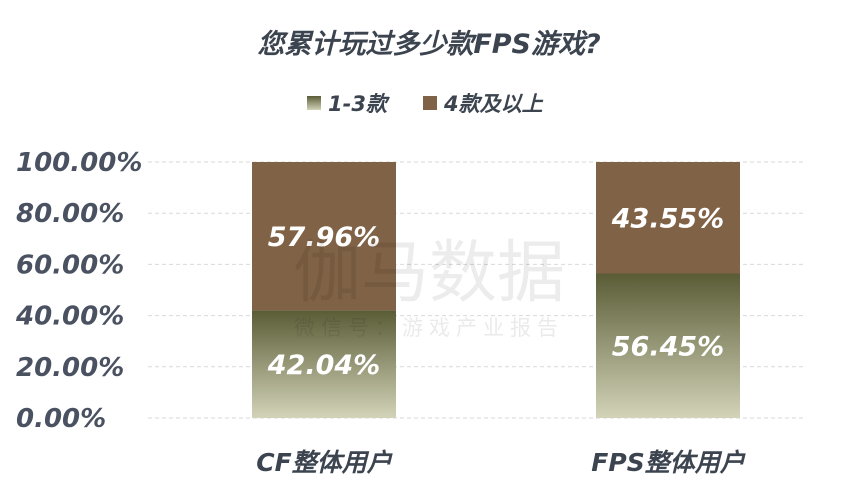 This screenshot has width=859, height=499. What do you see at coordinates (78, 291) in the screenshot?
I see `y-axis-tick-labels: 0.00% 20.00% 40.00% 60.00% 80.00% 100.00%` at bounding box center [78, 291].